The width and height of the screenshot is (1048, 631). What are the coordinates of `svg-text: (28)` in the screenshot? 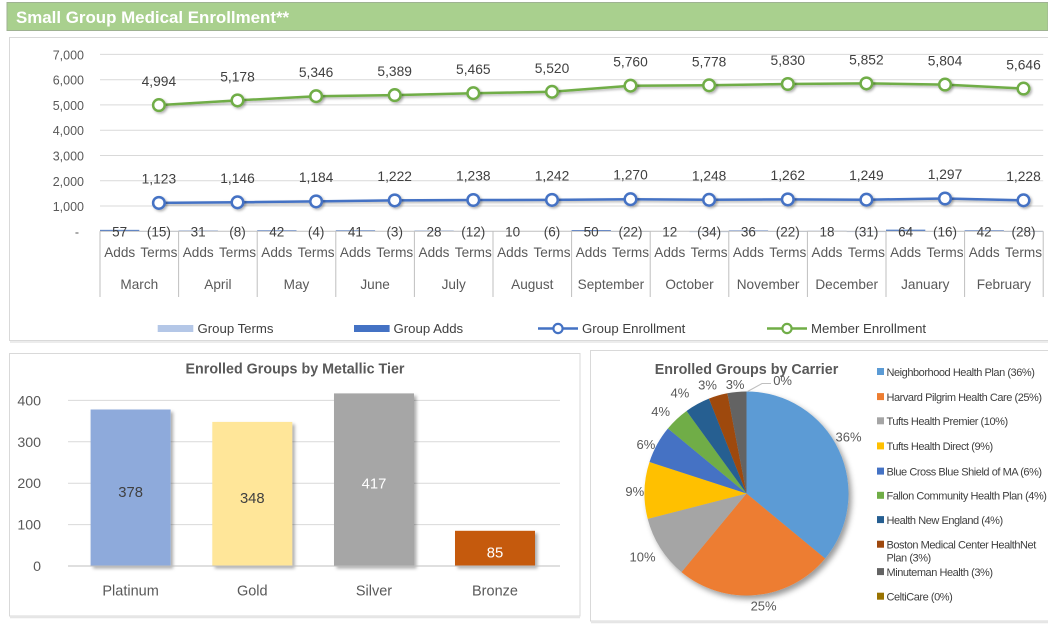 It's located at (1023, 231).